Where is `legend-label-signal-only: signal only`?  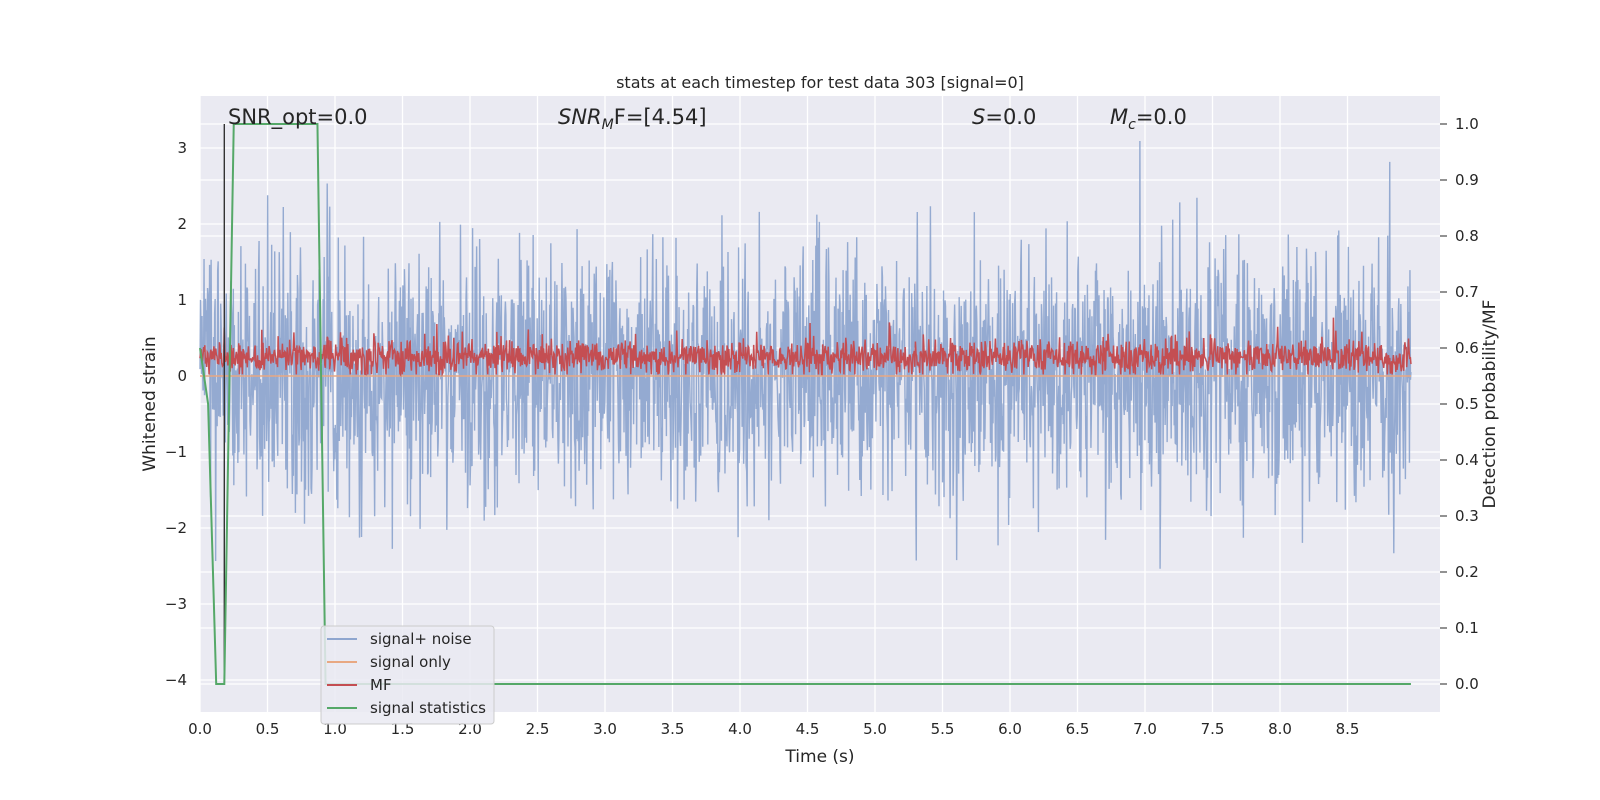 legend-label-signal-only: signal only is located at coordinates (410, 662).